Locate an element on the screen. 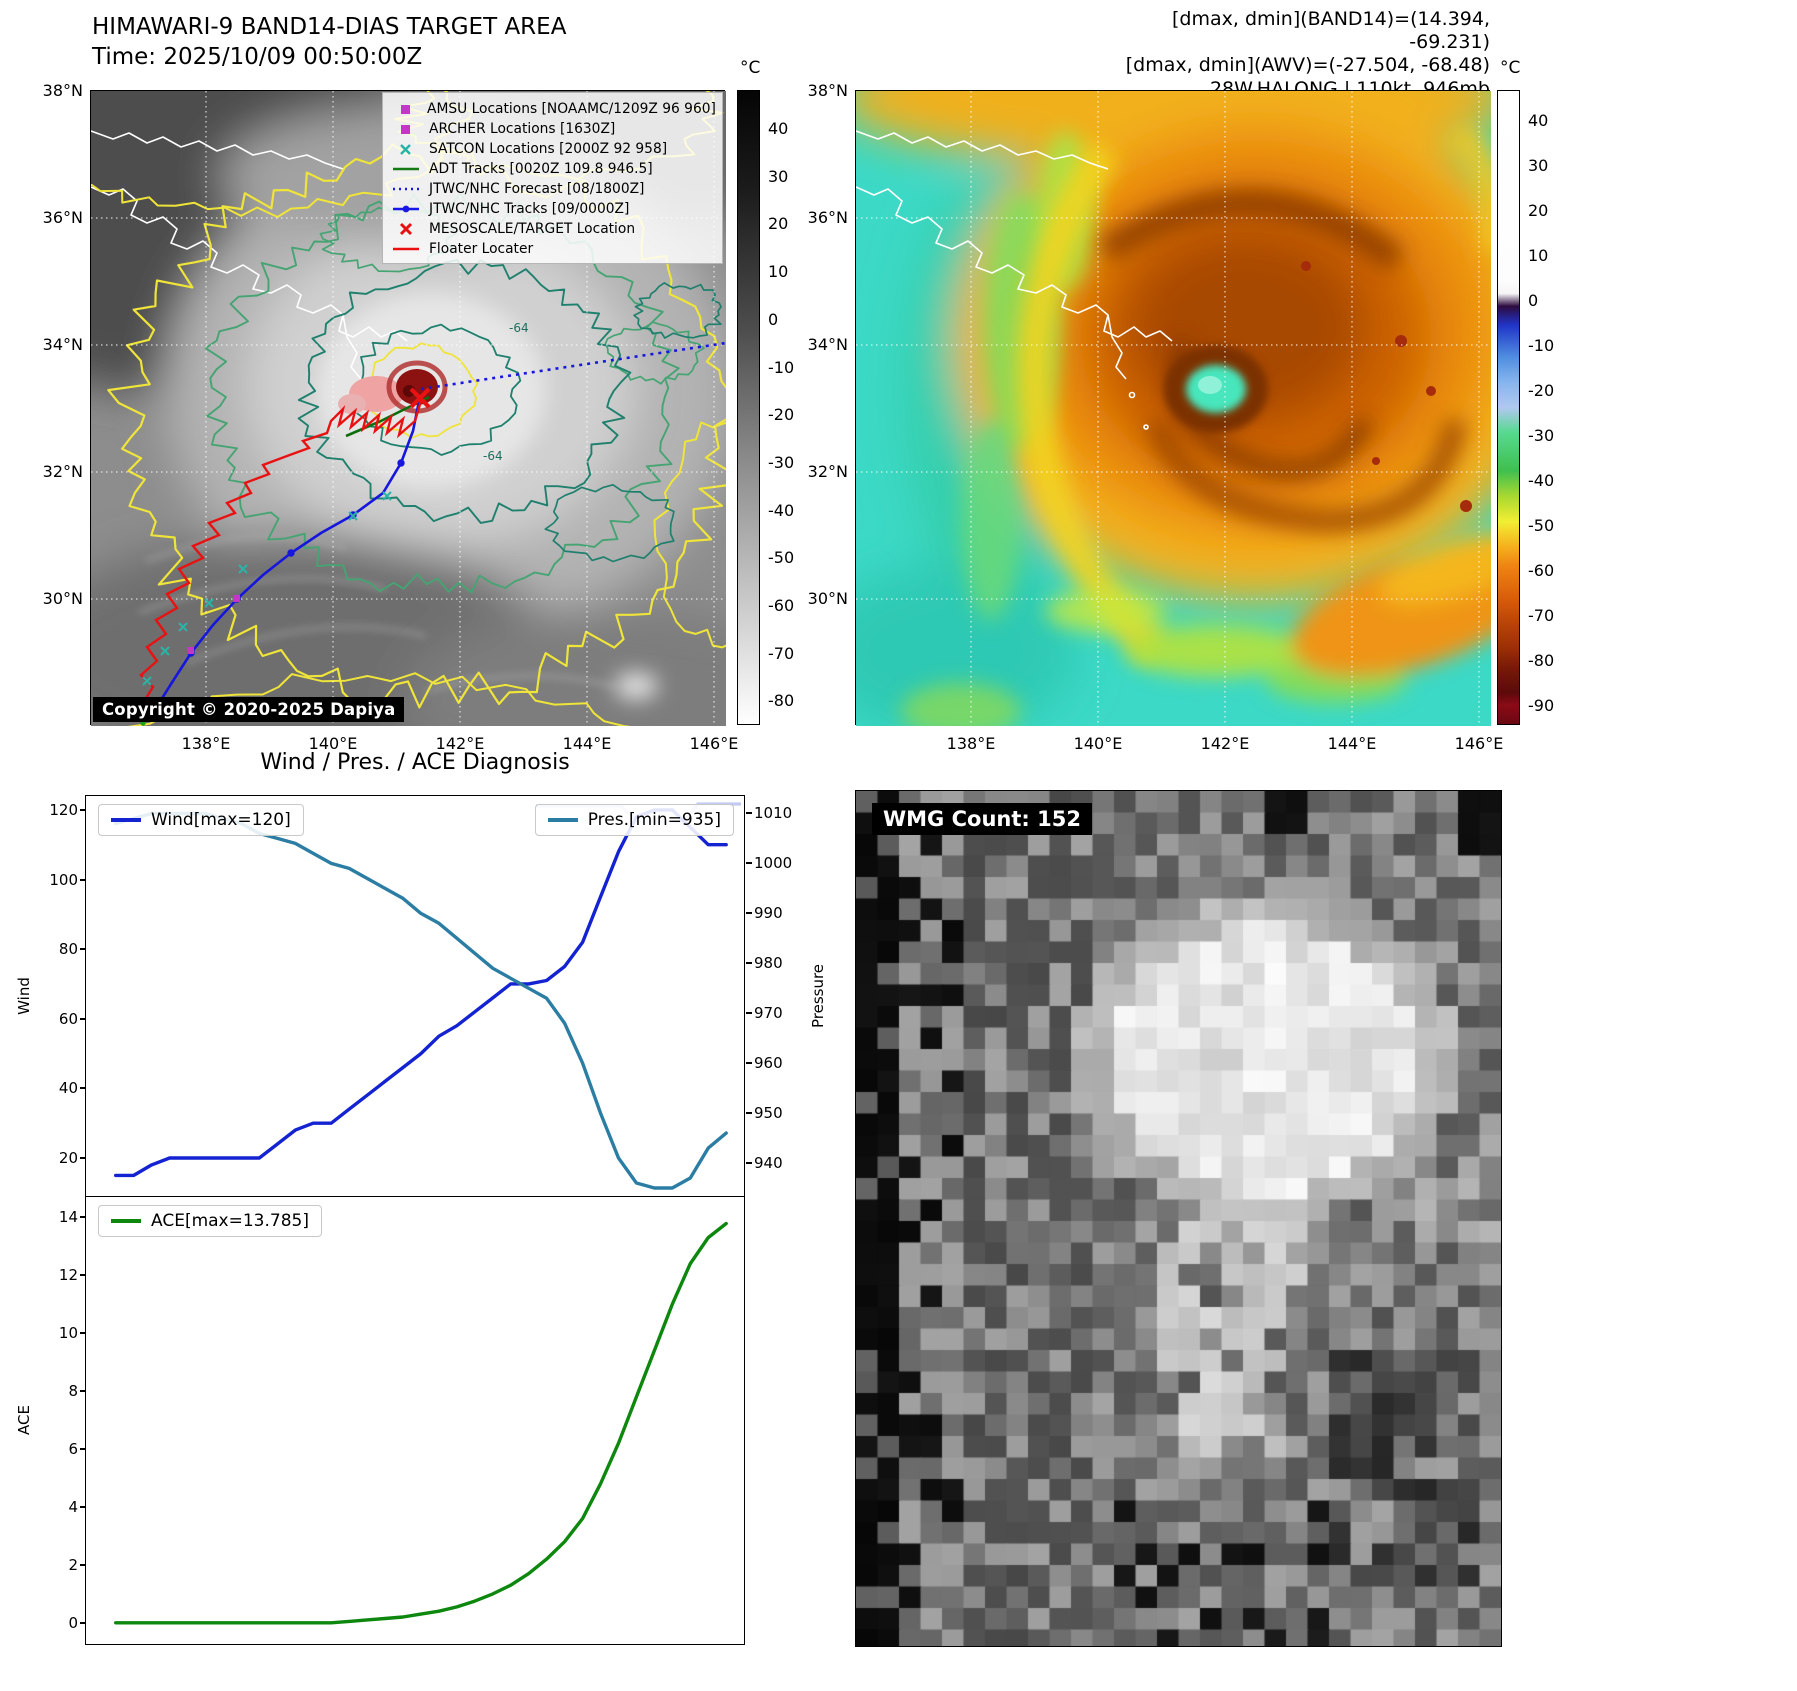  chart-legend-label: ACE[max=13.785] is located at coordinates (230, 1221).